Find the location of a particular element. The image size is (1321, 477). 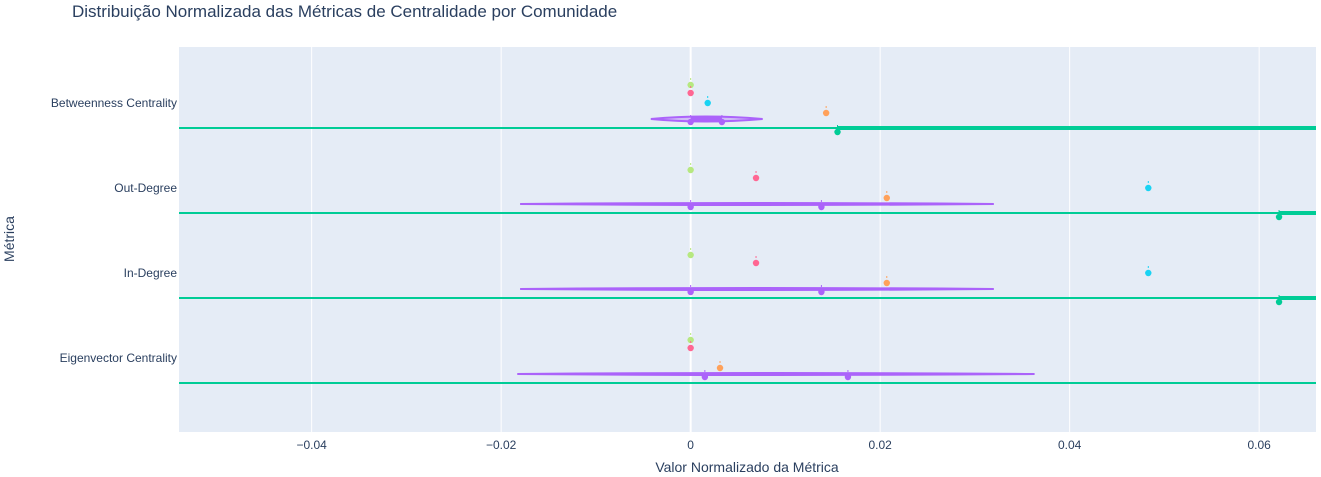

y-tick-label-betweenness-centrality: Betweenness Centrality is located at coordinates (114, 103).